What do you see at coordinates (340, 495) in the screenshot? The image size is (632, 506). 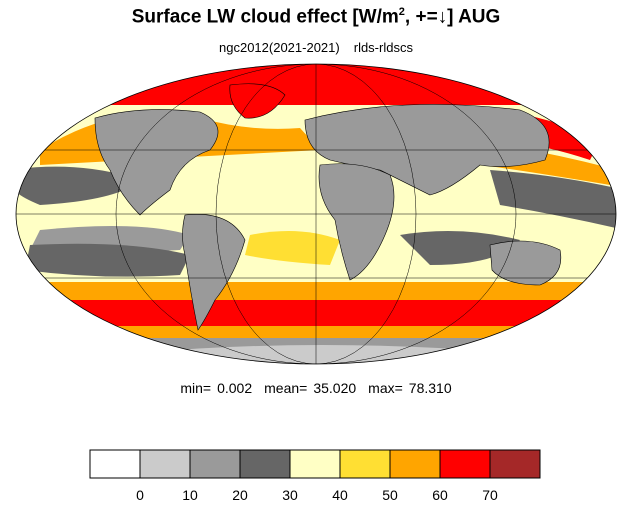 I see `colorbar-tick-label: 40` at bounding box center [340, 495].